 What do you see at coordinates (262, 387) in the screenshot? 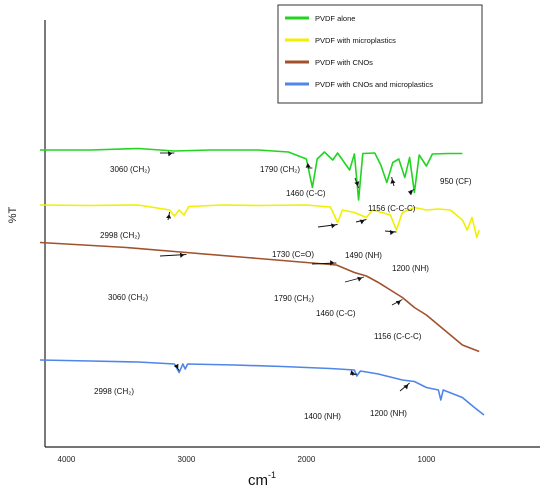
I see `series-line-pvdf-with-cnos-and-microplastics` at bounding box center [262, 387].